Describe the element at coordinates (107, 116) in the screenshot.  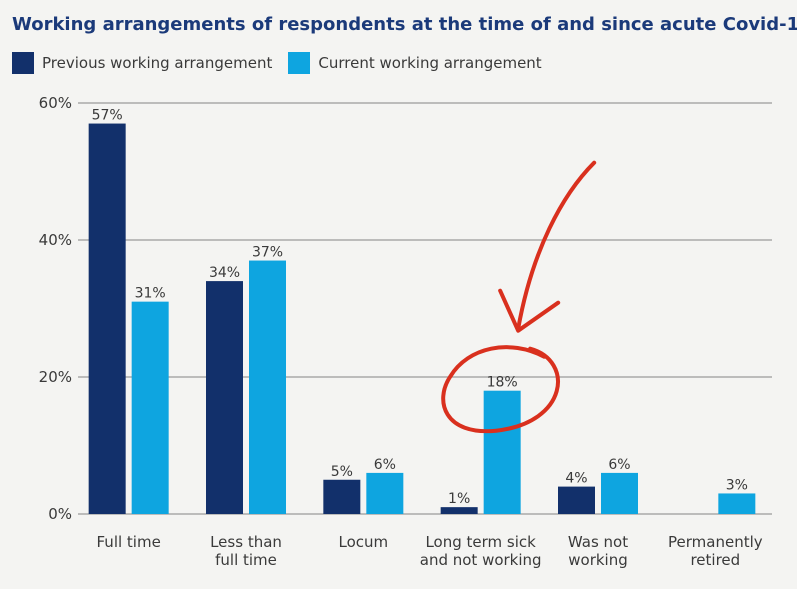
I see `bar-value-label: 57%` at that location.